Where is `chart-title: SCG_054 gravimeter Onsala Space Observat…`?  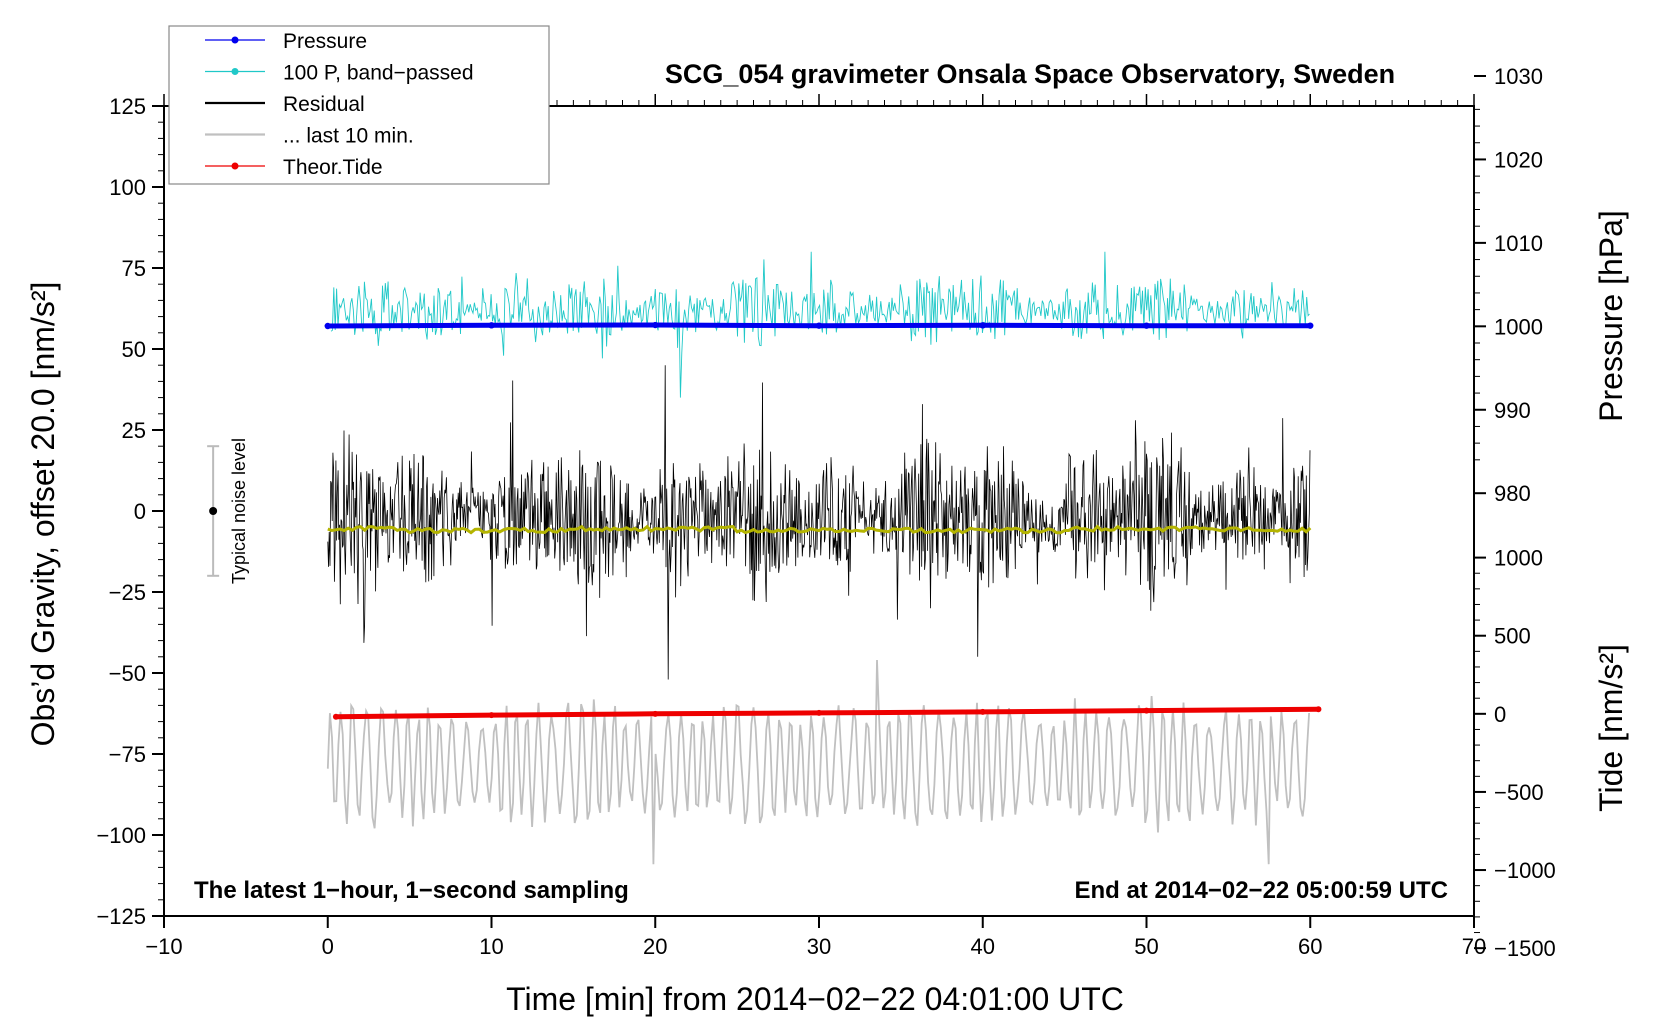 chart-title: SCG_054 gravimeter Onsala Space Observat… is located at coordinates (1030, 74).